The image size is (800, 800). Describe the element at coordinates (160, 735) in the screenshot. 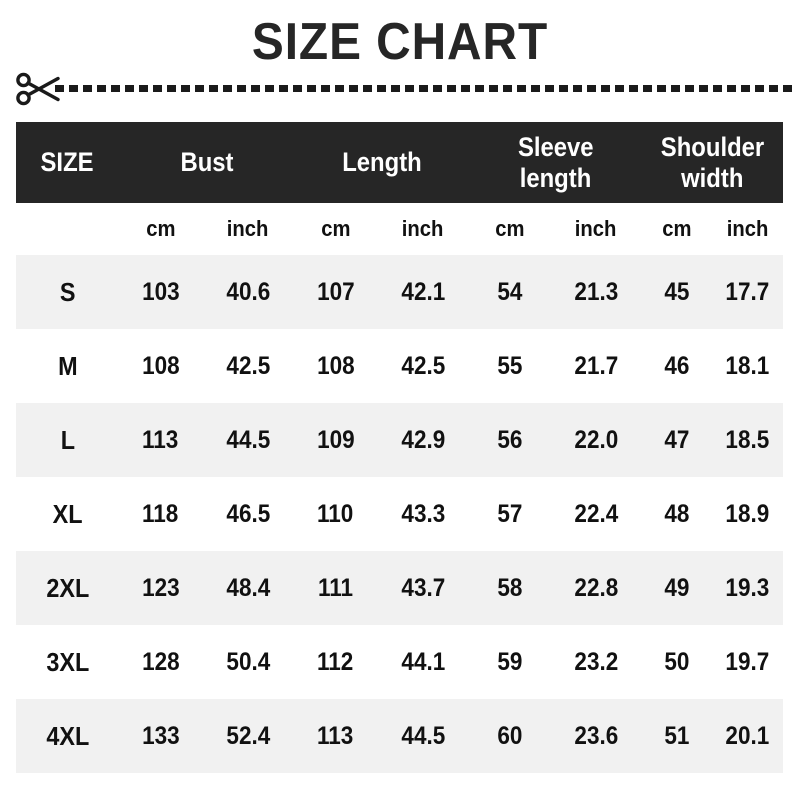

I see `cell-bust-cm: 133` at that location.